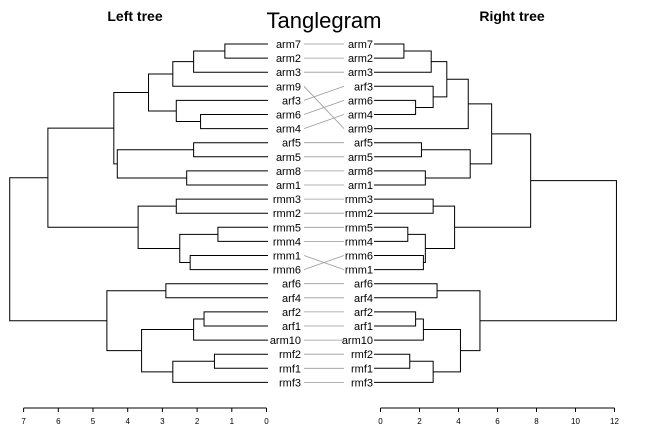 This screenshot has width=648, height=432. What do you see at coordinates (362, 383) in the screenshot?
I see `right-leaf-label: rmf3` at bounding box center [362, 383].